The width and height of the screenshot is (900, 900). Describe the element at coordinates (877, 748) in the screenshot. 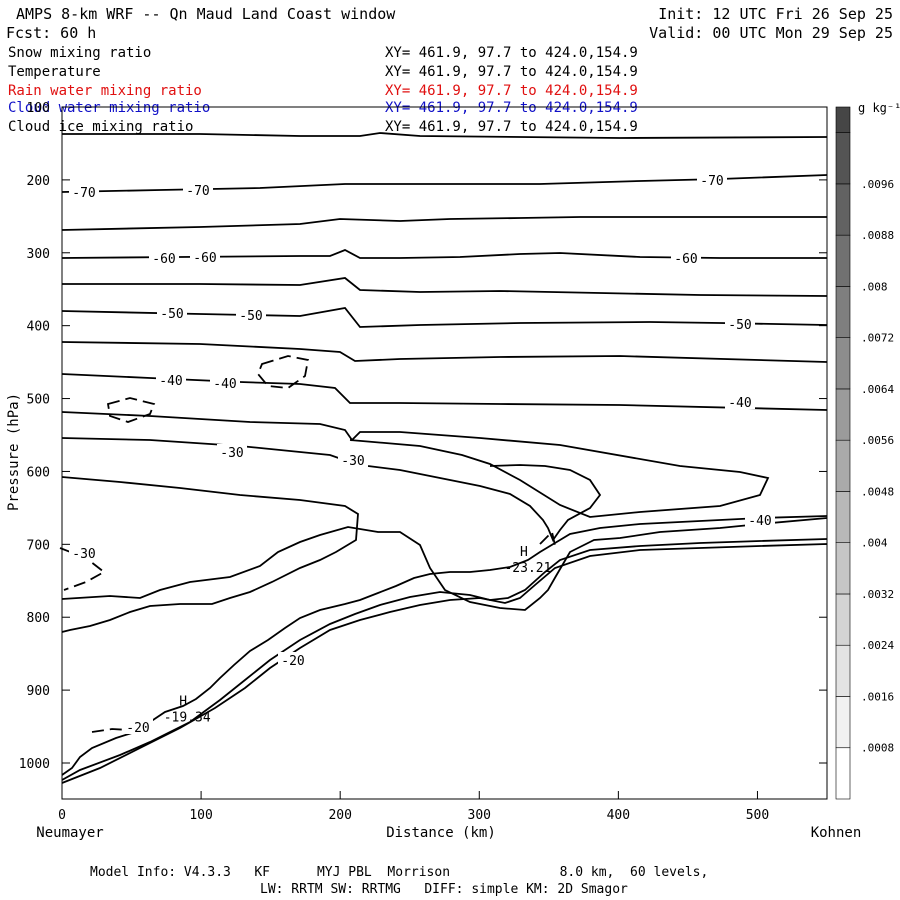

I see `colorbar-level-label: .0008` at that location.